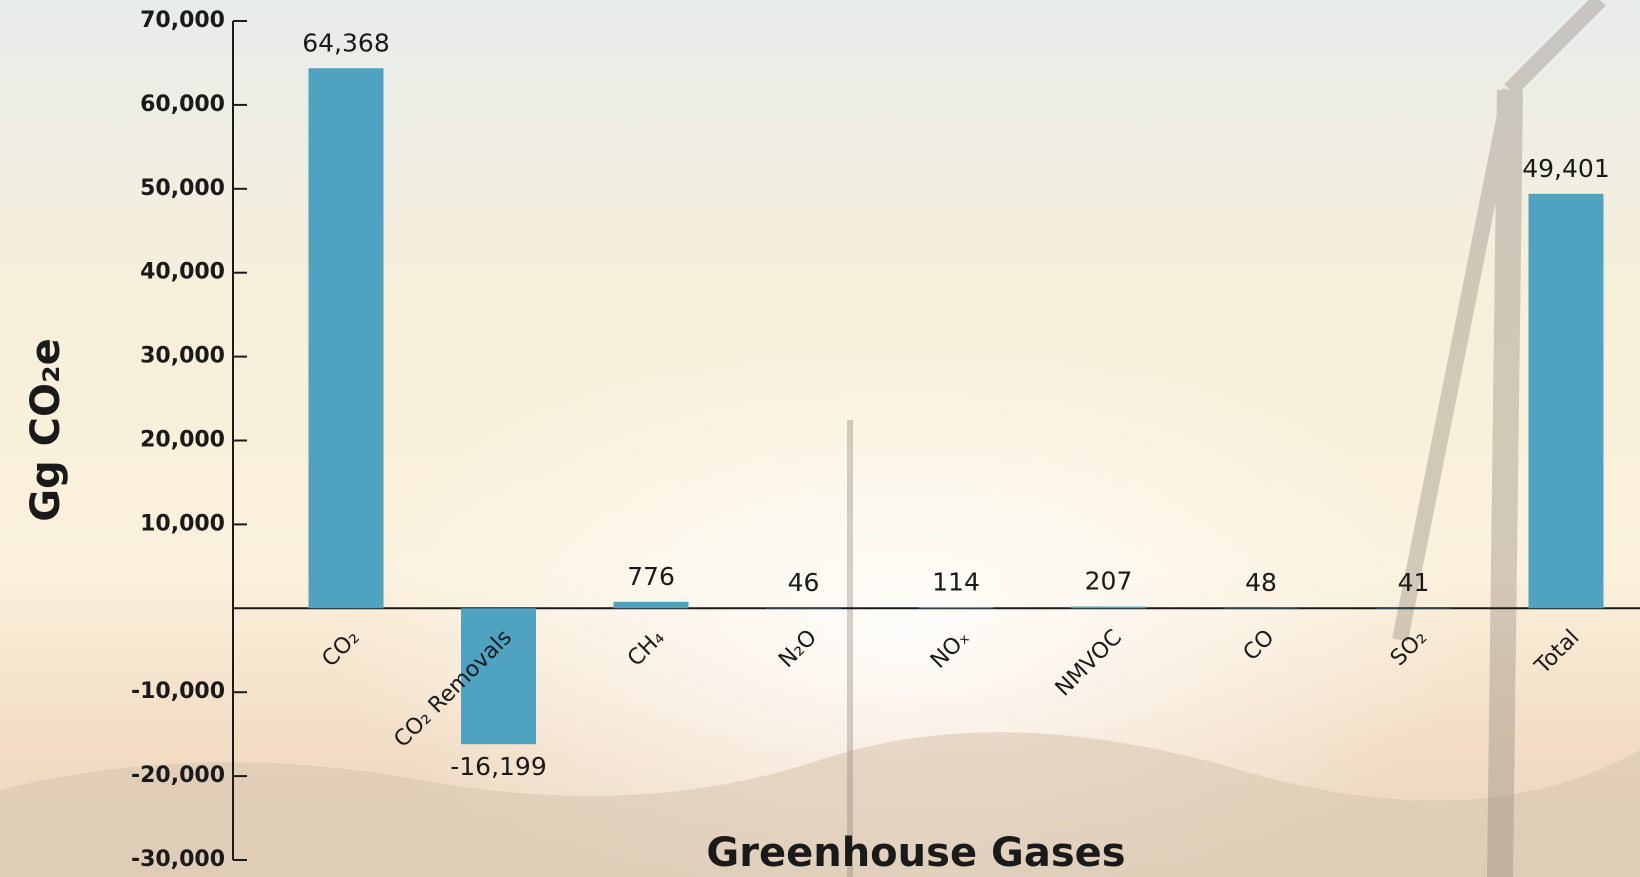  Describe the element at coordinates (178, 691) in the screenshot. I see `y-tick-label: -10,000` at that location.